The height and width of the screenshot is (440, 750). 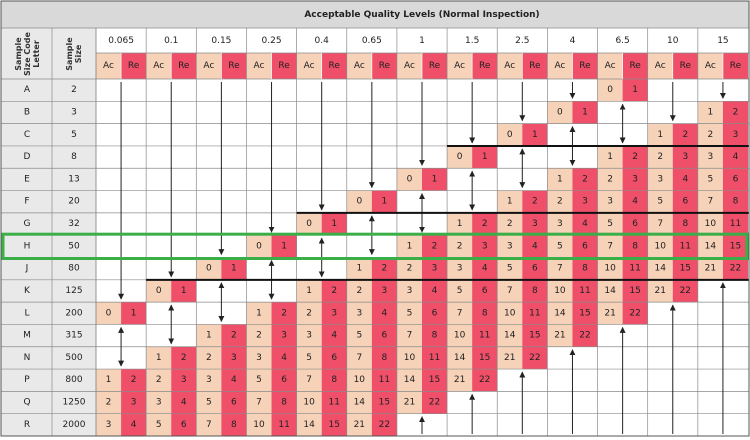 I want to click on ac-value: 0, so click(x=259, y=246).